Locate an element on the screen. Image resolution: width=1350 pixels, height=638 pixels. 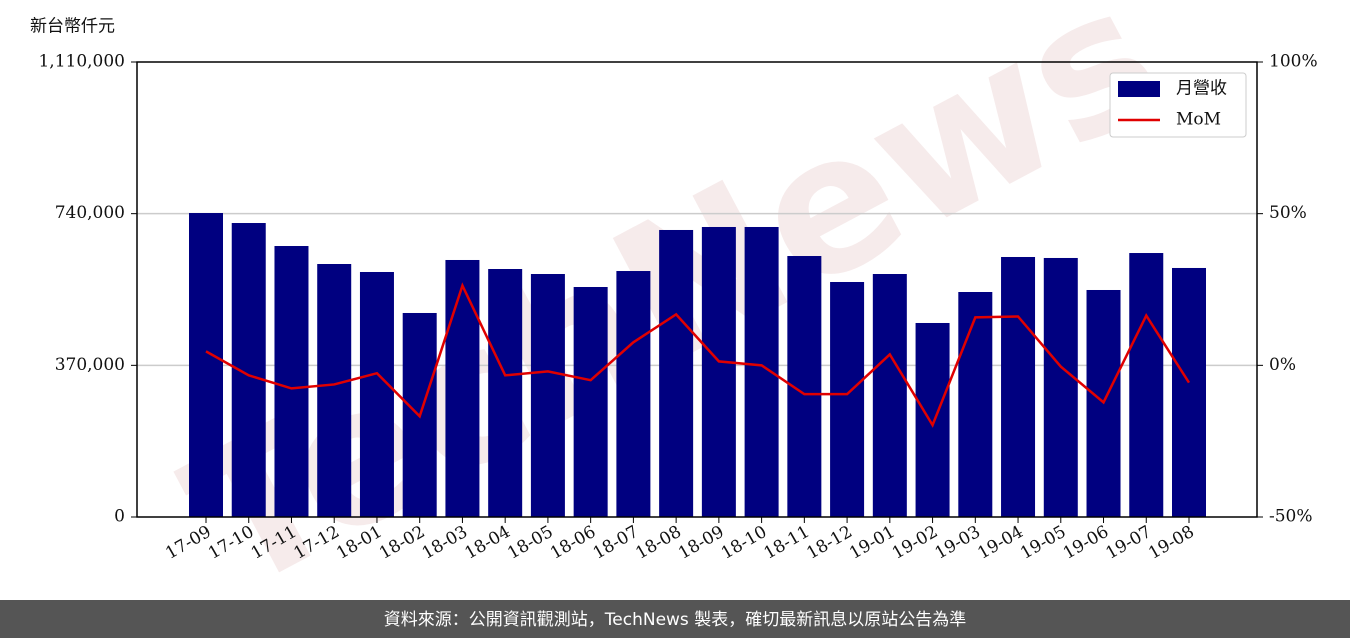
x-tick-label: 18-07 is located at coordinates (616, 543).